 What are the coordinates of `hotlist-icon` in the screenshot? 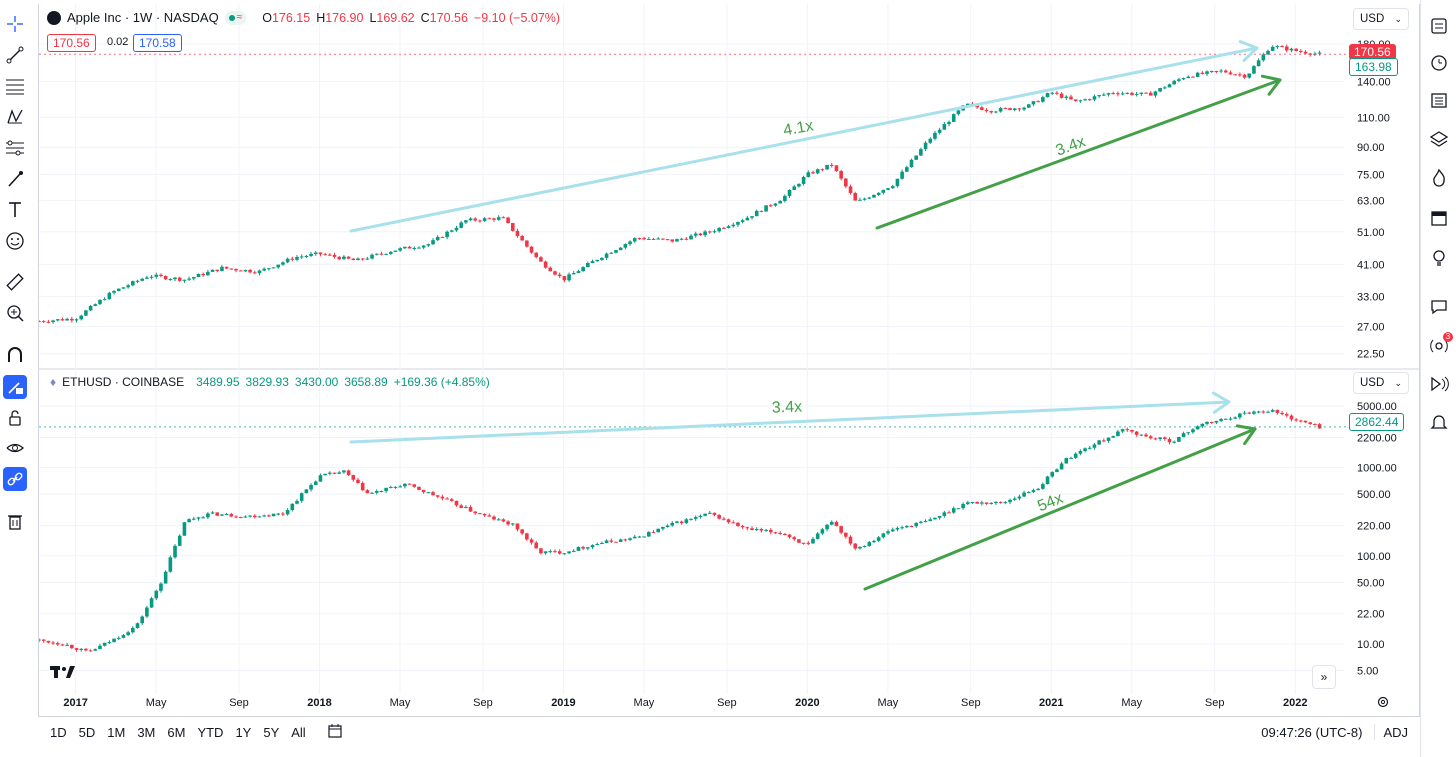 It's located at (1439, 178).